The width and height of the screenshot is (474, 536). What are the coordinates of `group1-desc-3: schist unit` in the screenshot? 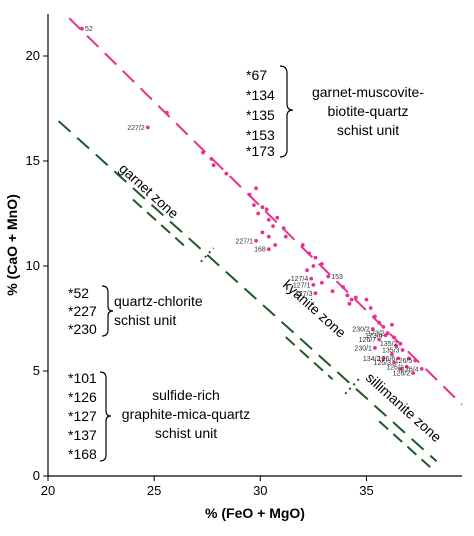 It's located at (368, 130).